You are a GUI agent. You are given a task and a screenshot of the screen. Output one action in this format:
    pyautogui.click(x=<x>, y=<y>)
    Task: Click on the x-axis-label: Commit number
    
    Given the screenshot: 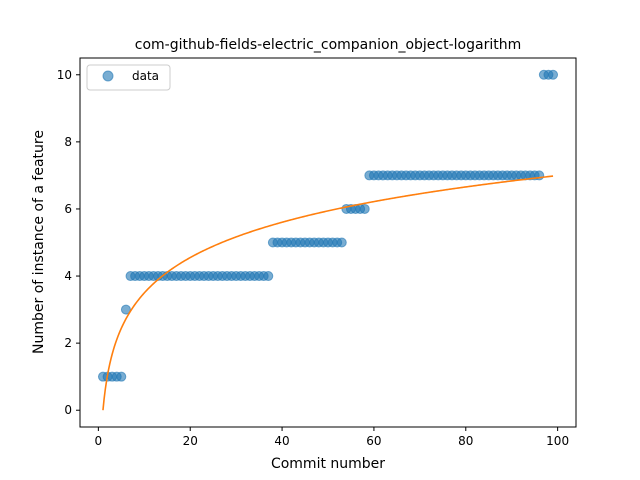 What is the action you would take?
    pyautogui.click(x=328, y=464)
    